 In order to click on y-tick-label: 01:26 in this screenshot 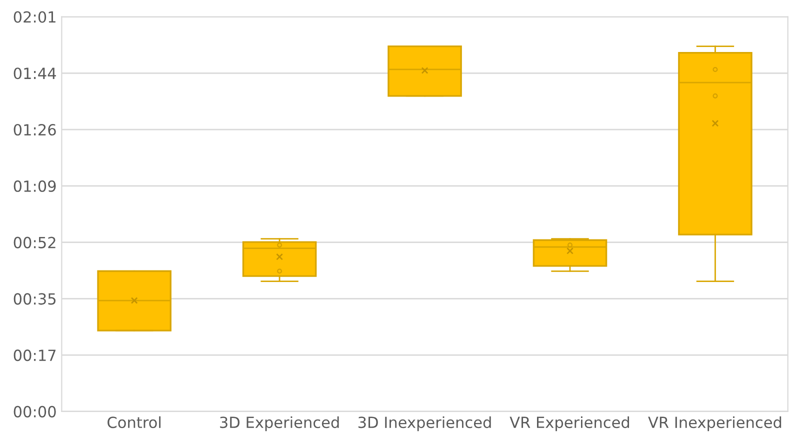, I will do `click(35, 130)`.